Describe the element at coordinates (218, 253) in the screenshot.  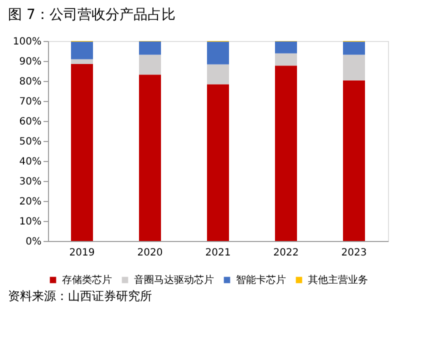
I see `x-tick-label: 2021` at that location.